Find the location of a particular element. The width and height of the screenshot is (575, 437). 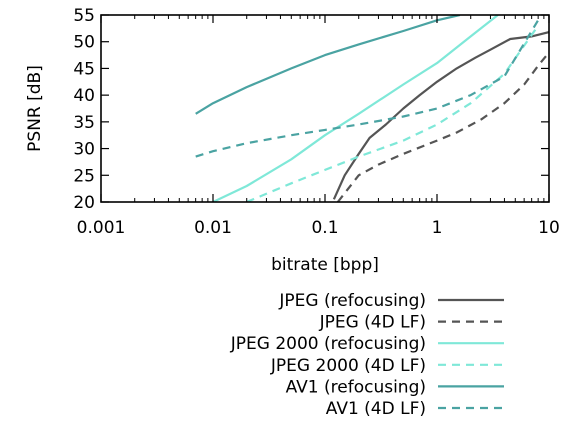

x-tick-label: 0.01 is located at coordinates (213, 228).